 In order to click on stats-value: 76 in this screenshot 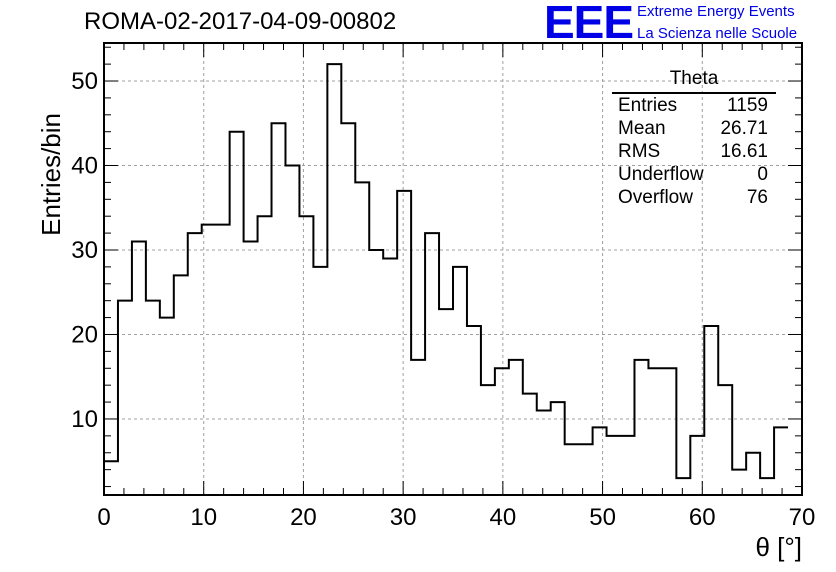, I will do `click(757, 197)`.